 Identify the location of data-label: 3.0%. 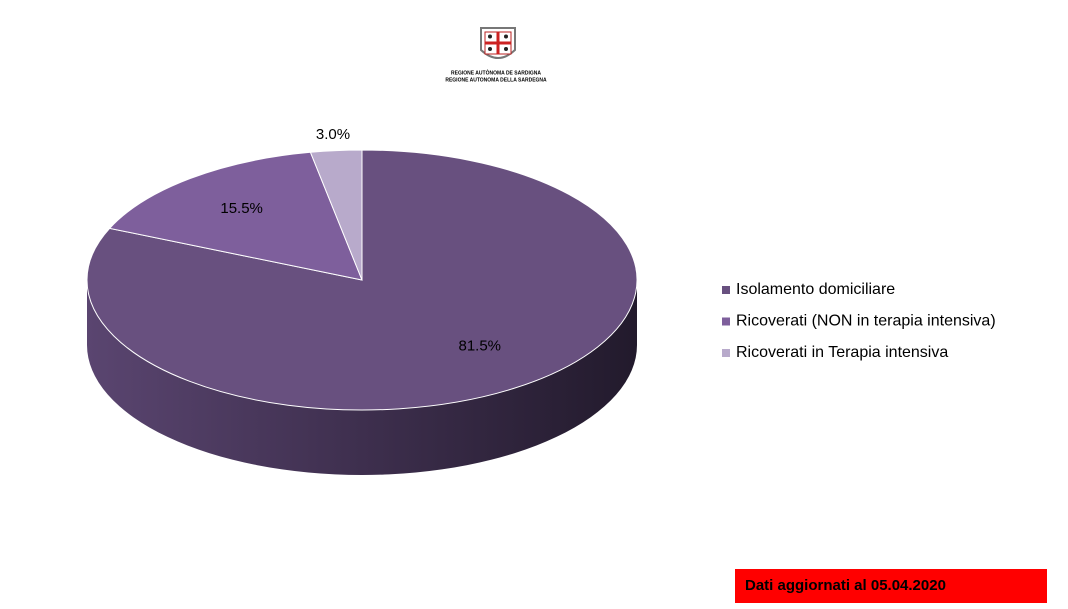
(333, 134).